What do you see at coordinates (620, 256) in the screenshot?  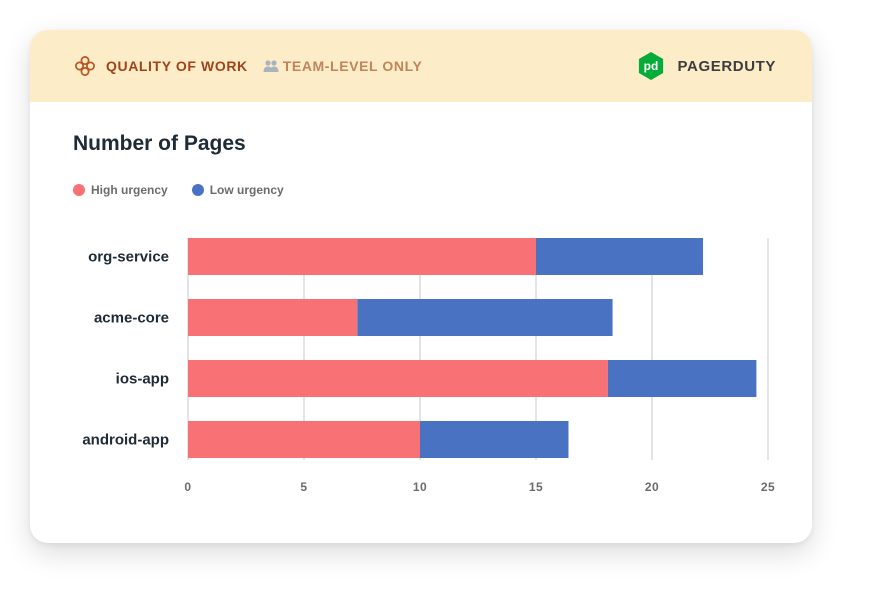 I see `bar-org-service-low-urgency` at bounding box center [620, 256].